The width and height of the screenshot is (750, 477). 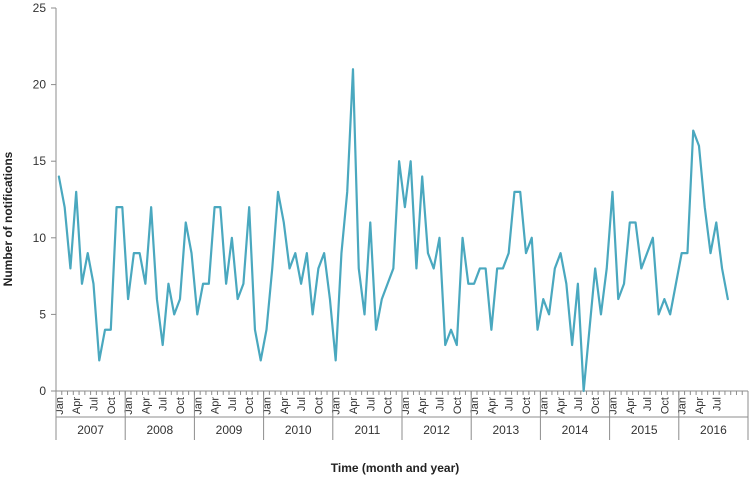 I want to click on y-axis: 0 5 10 15 20 25, so click(x=45, y=199).